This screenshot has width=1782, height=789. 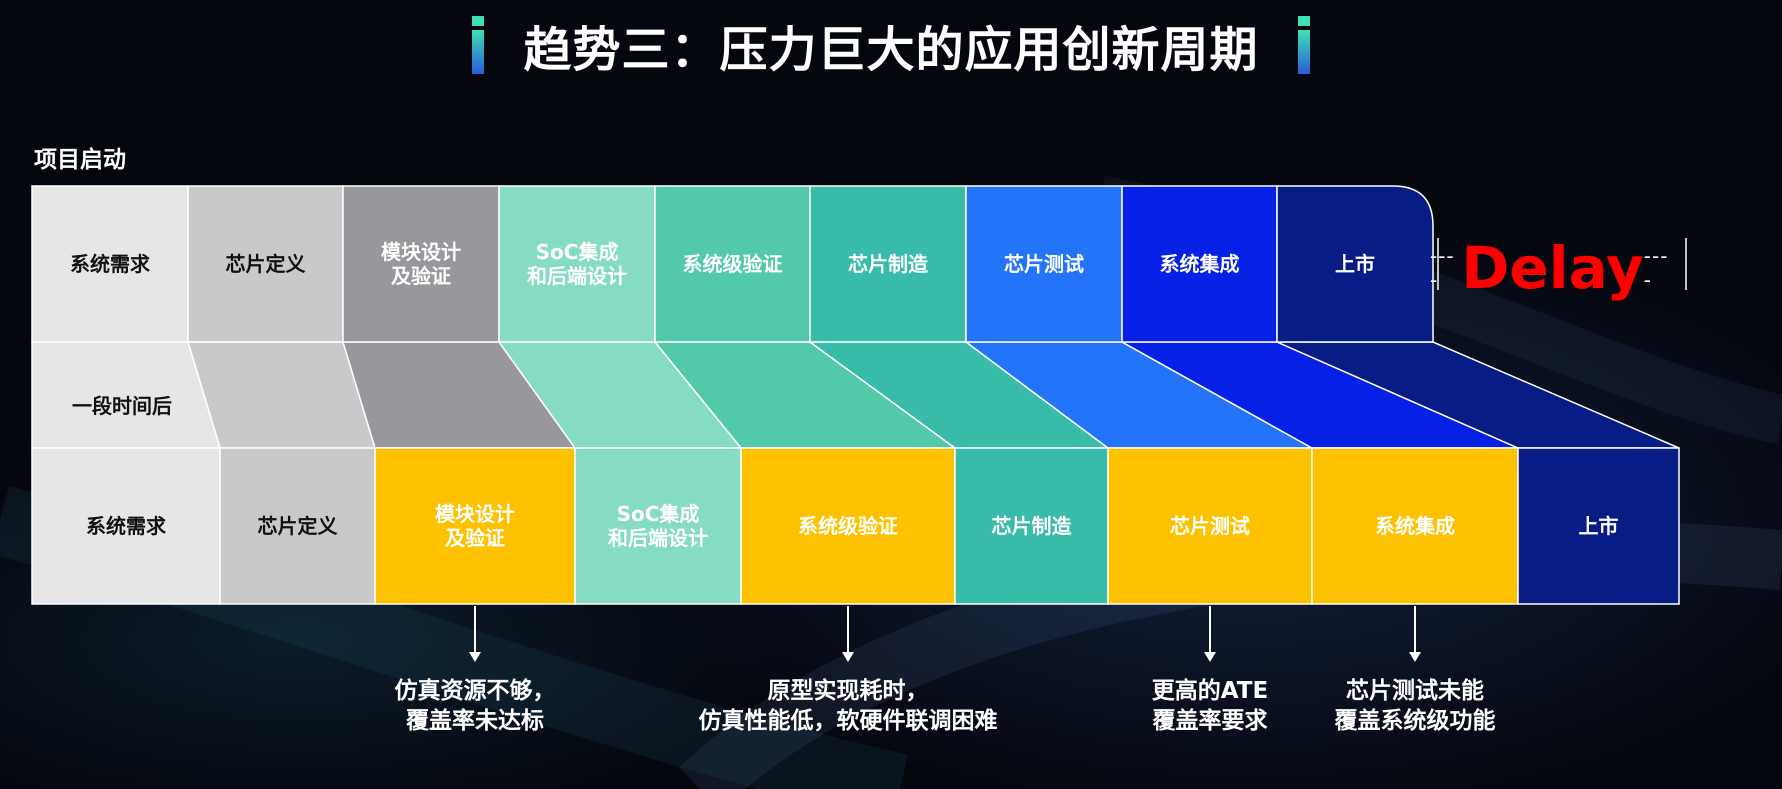 I want to click on top-stage-cell, so click(x=1355, y=264).